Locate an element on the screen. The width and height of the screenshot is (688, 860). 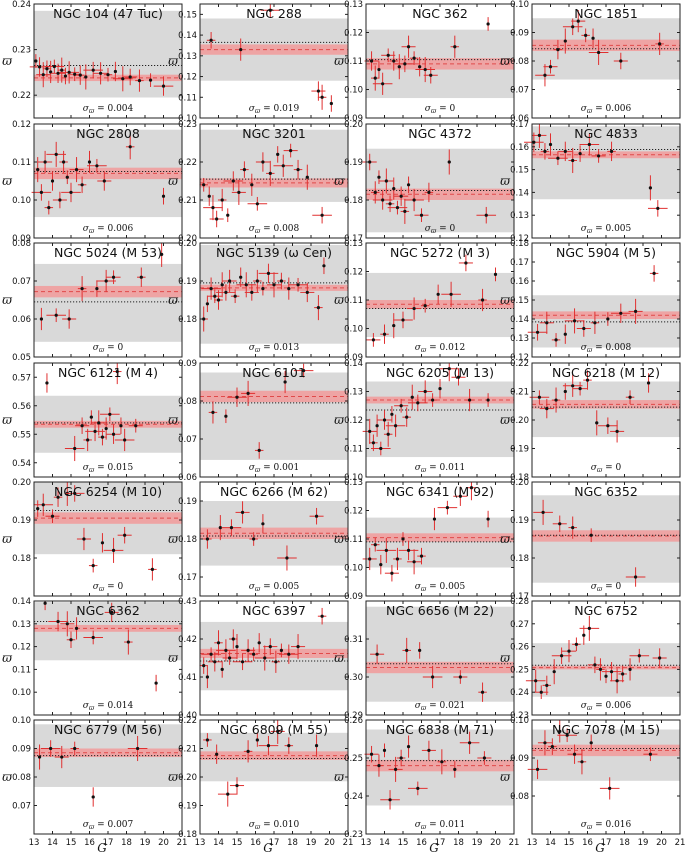
sigma-annotation: σϖ = 0 is located at coordinates (440, 109).